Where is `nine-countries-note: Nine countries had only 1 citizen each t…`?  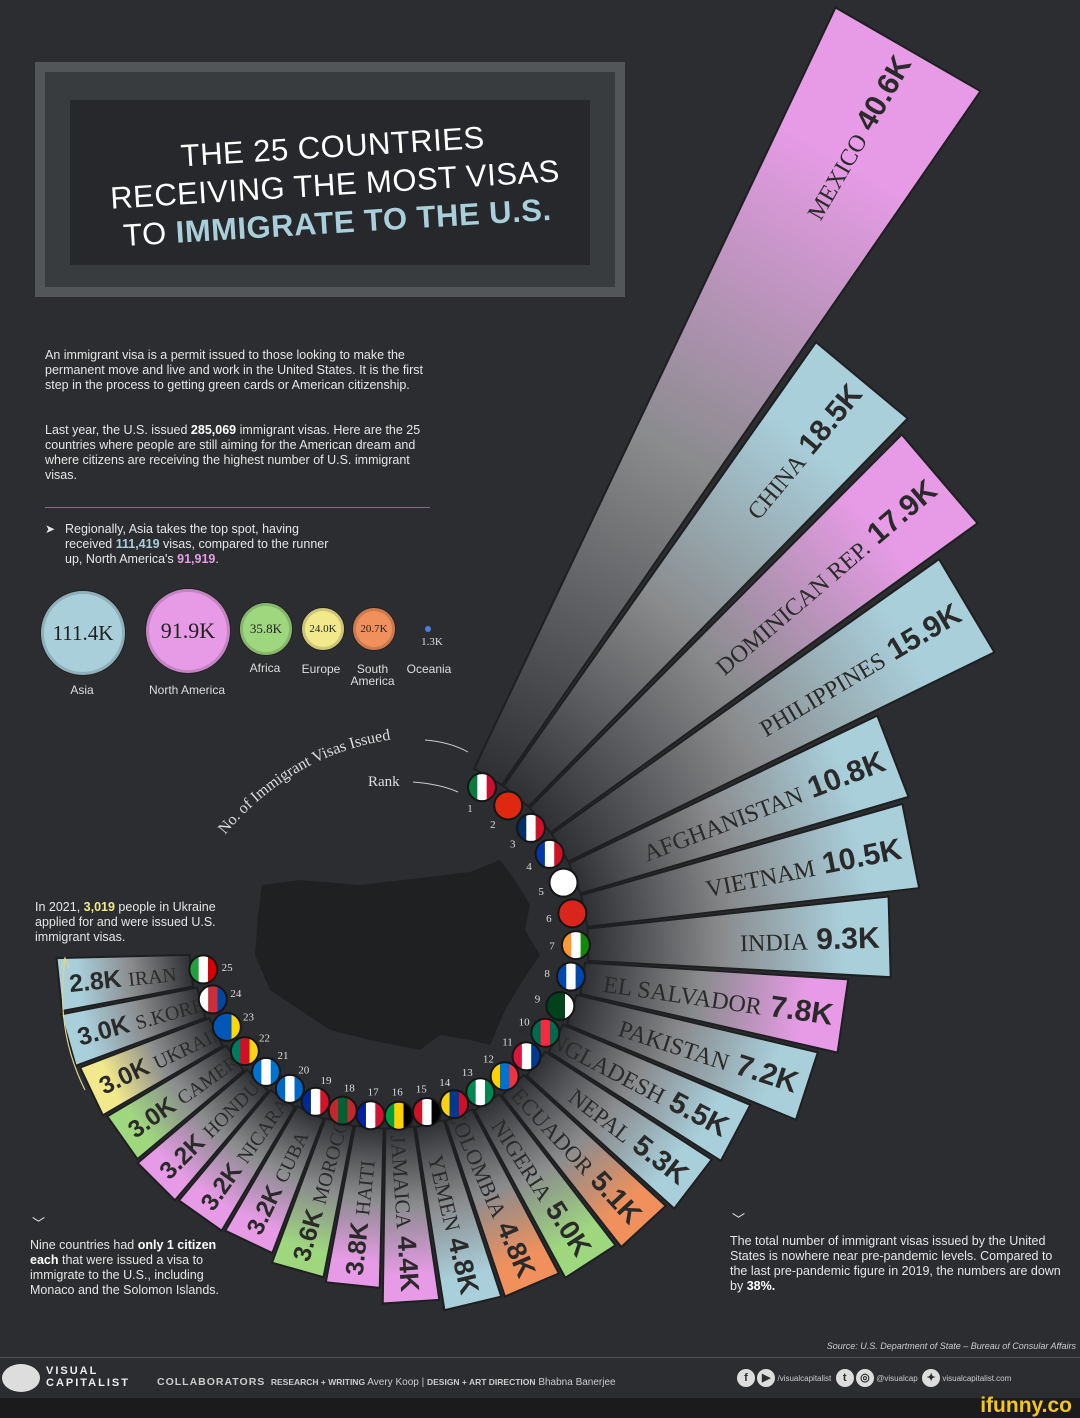 nine-countries-note: Nine countries had only 1 citizen each t… is located at coordinates (132, 1268).